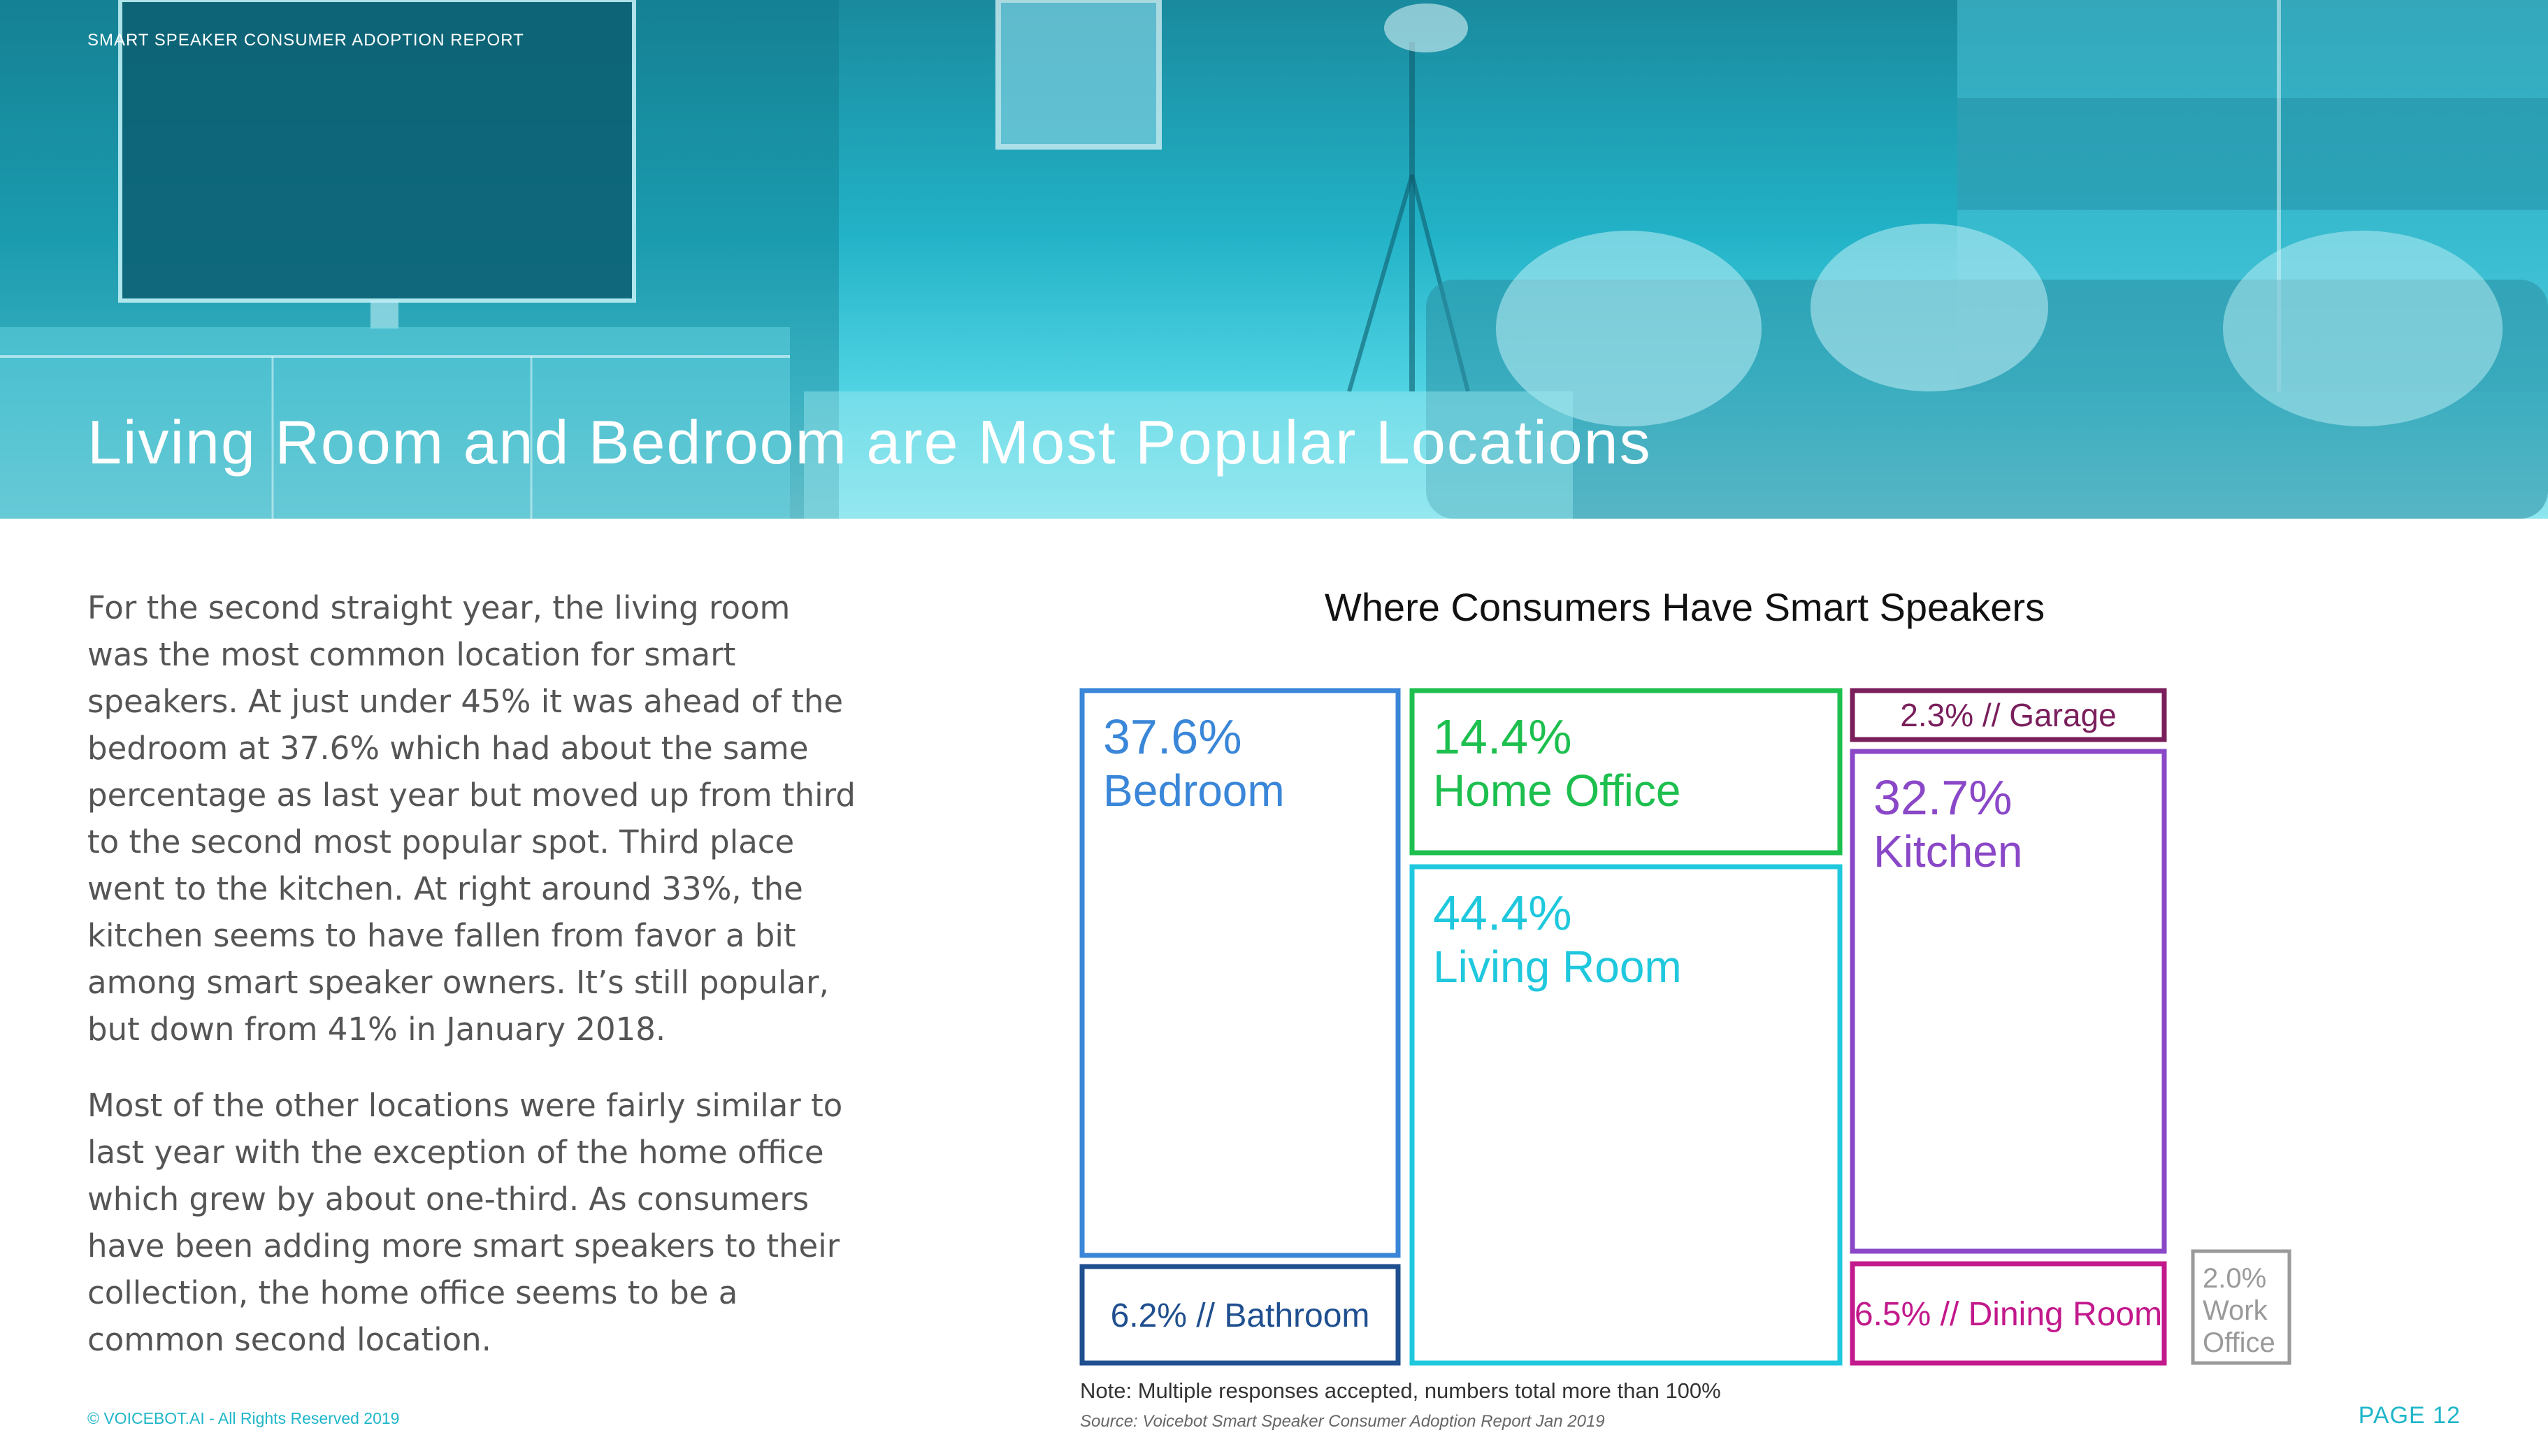 The width and height of the screenshot is (2548, 1456). I want to click on tile-living-room: 44.4%Living Room, so click(1626, 1115).